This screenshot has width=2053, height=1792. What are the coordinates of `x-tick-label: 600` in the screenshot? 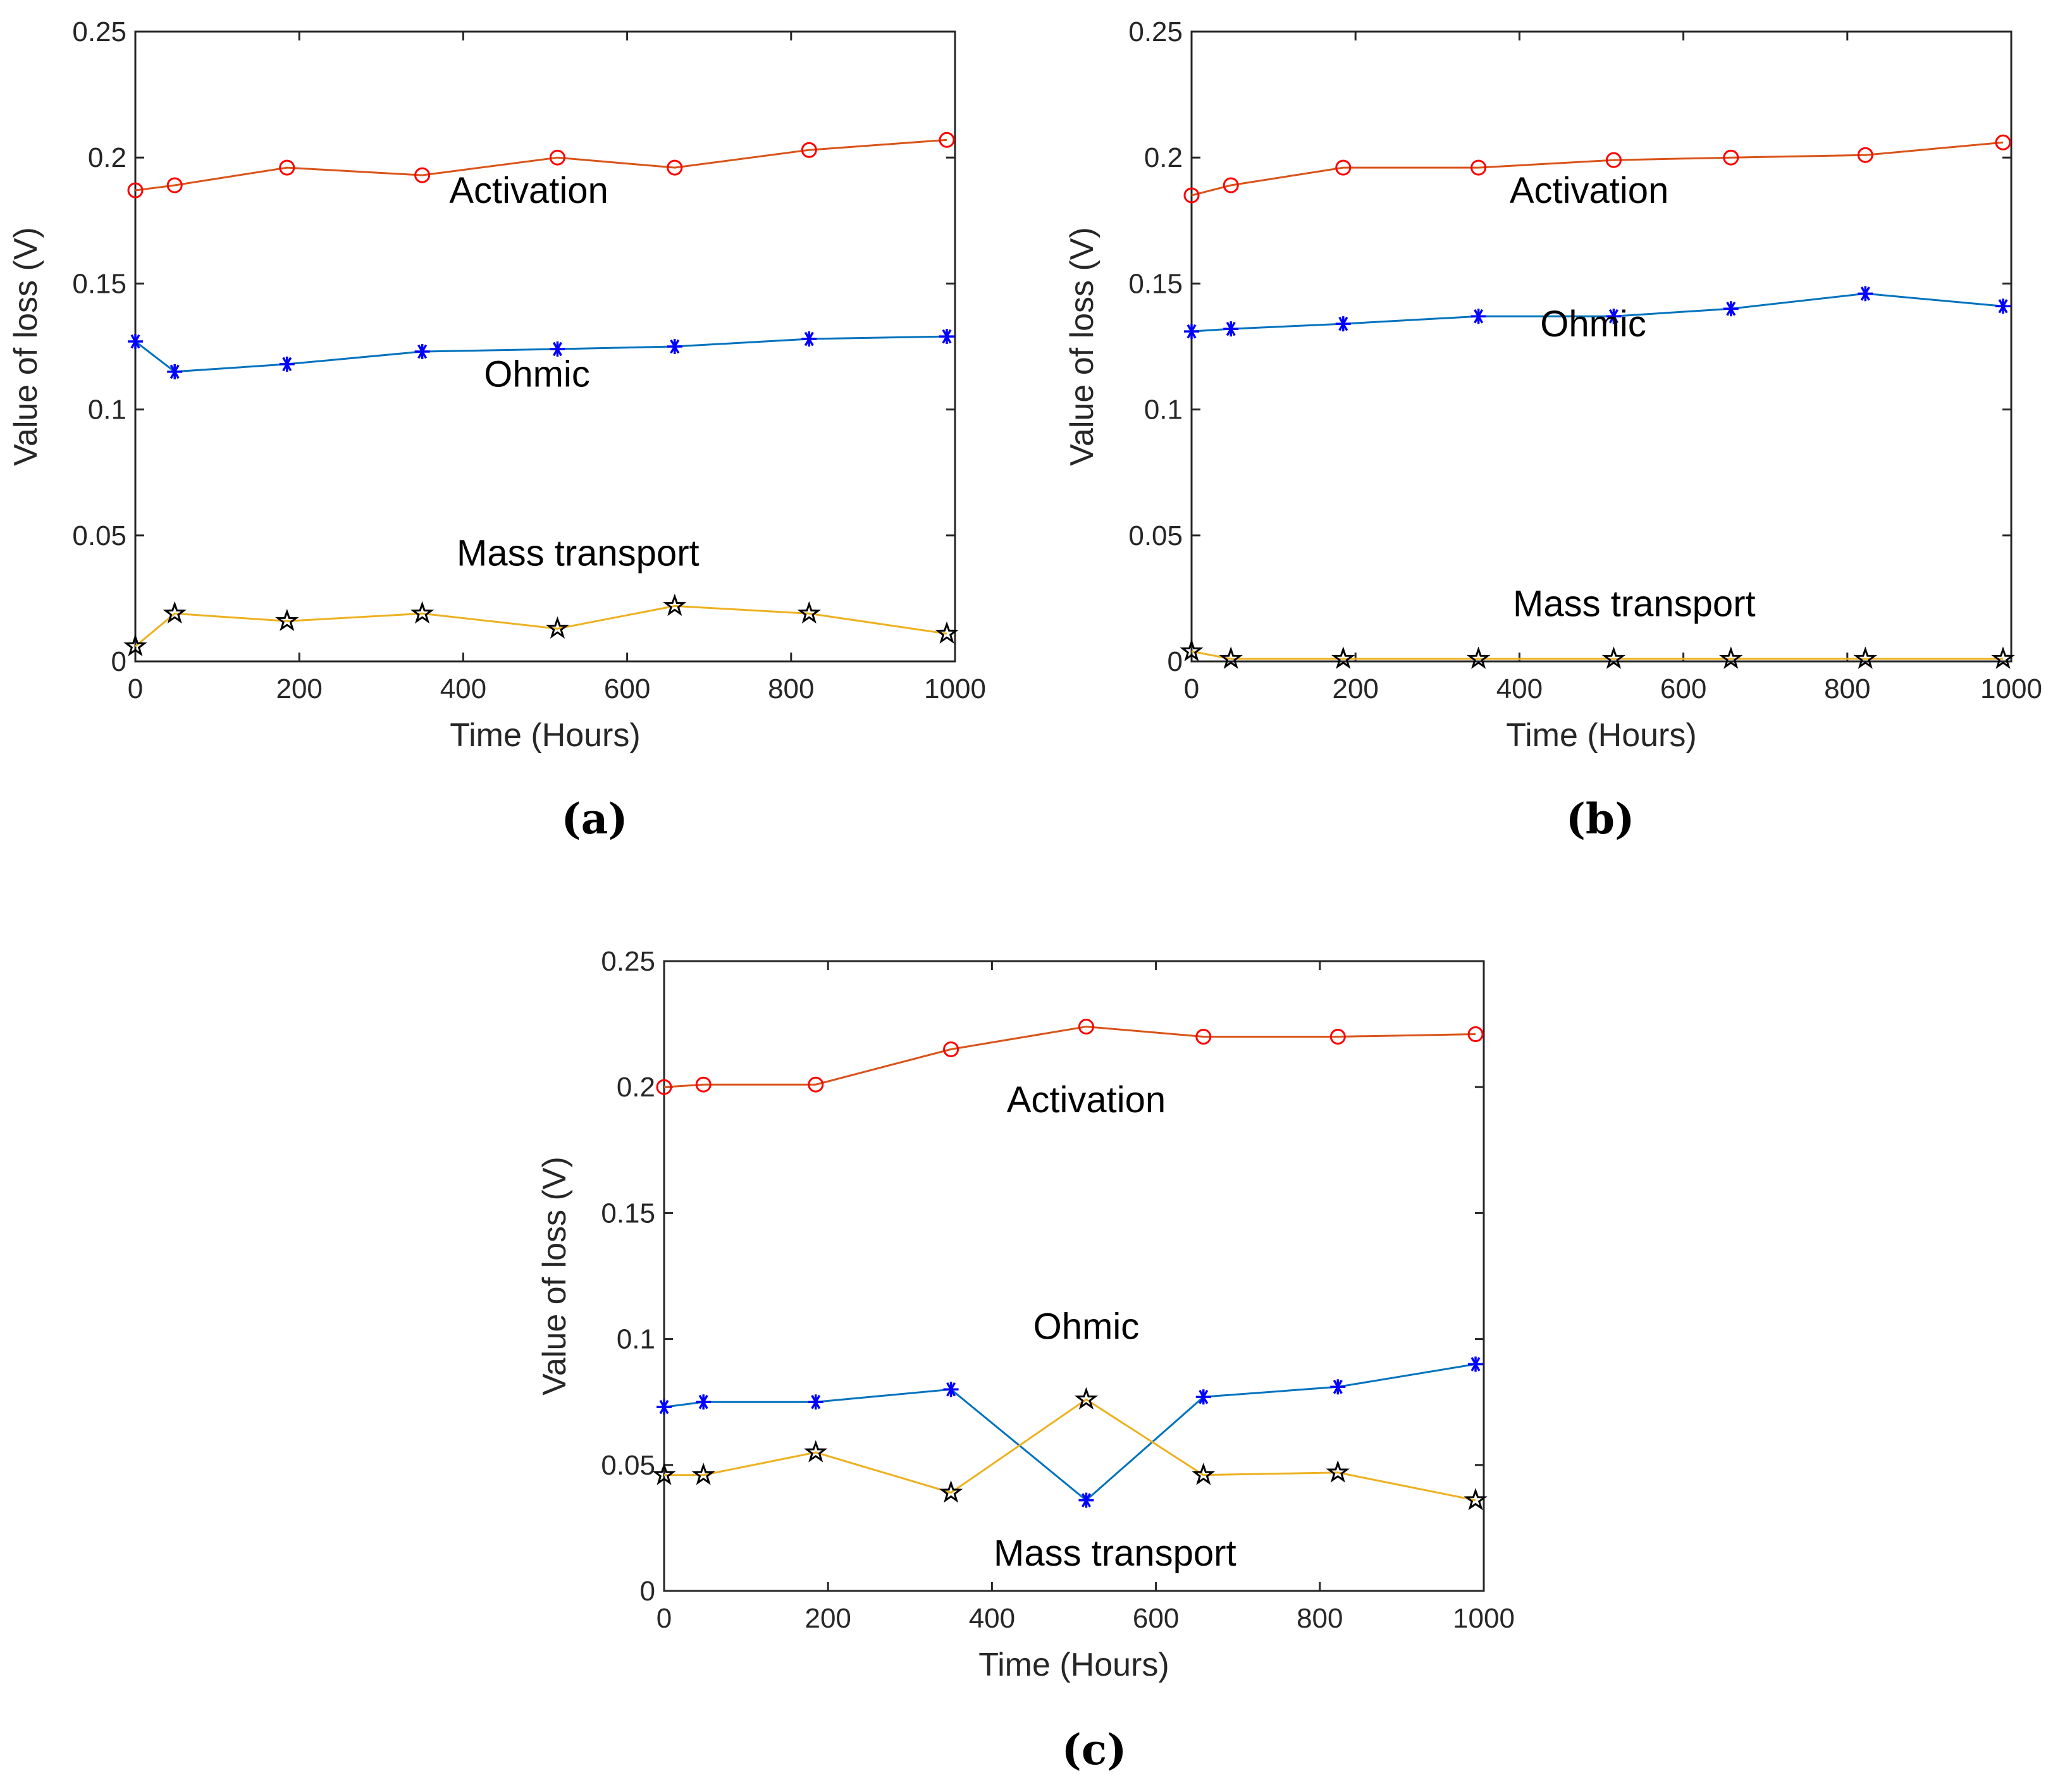 It's located at (1156, 1618).